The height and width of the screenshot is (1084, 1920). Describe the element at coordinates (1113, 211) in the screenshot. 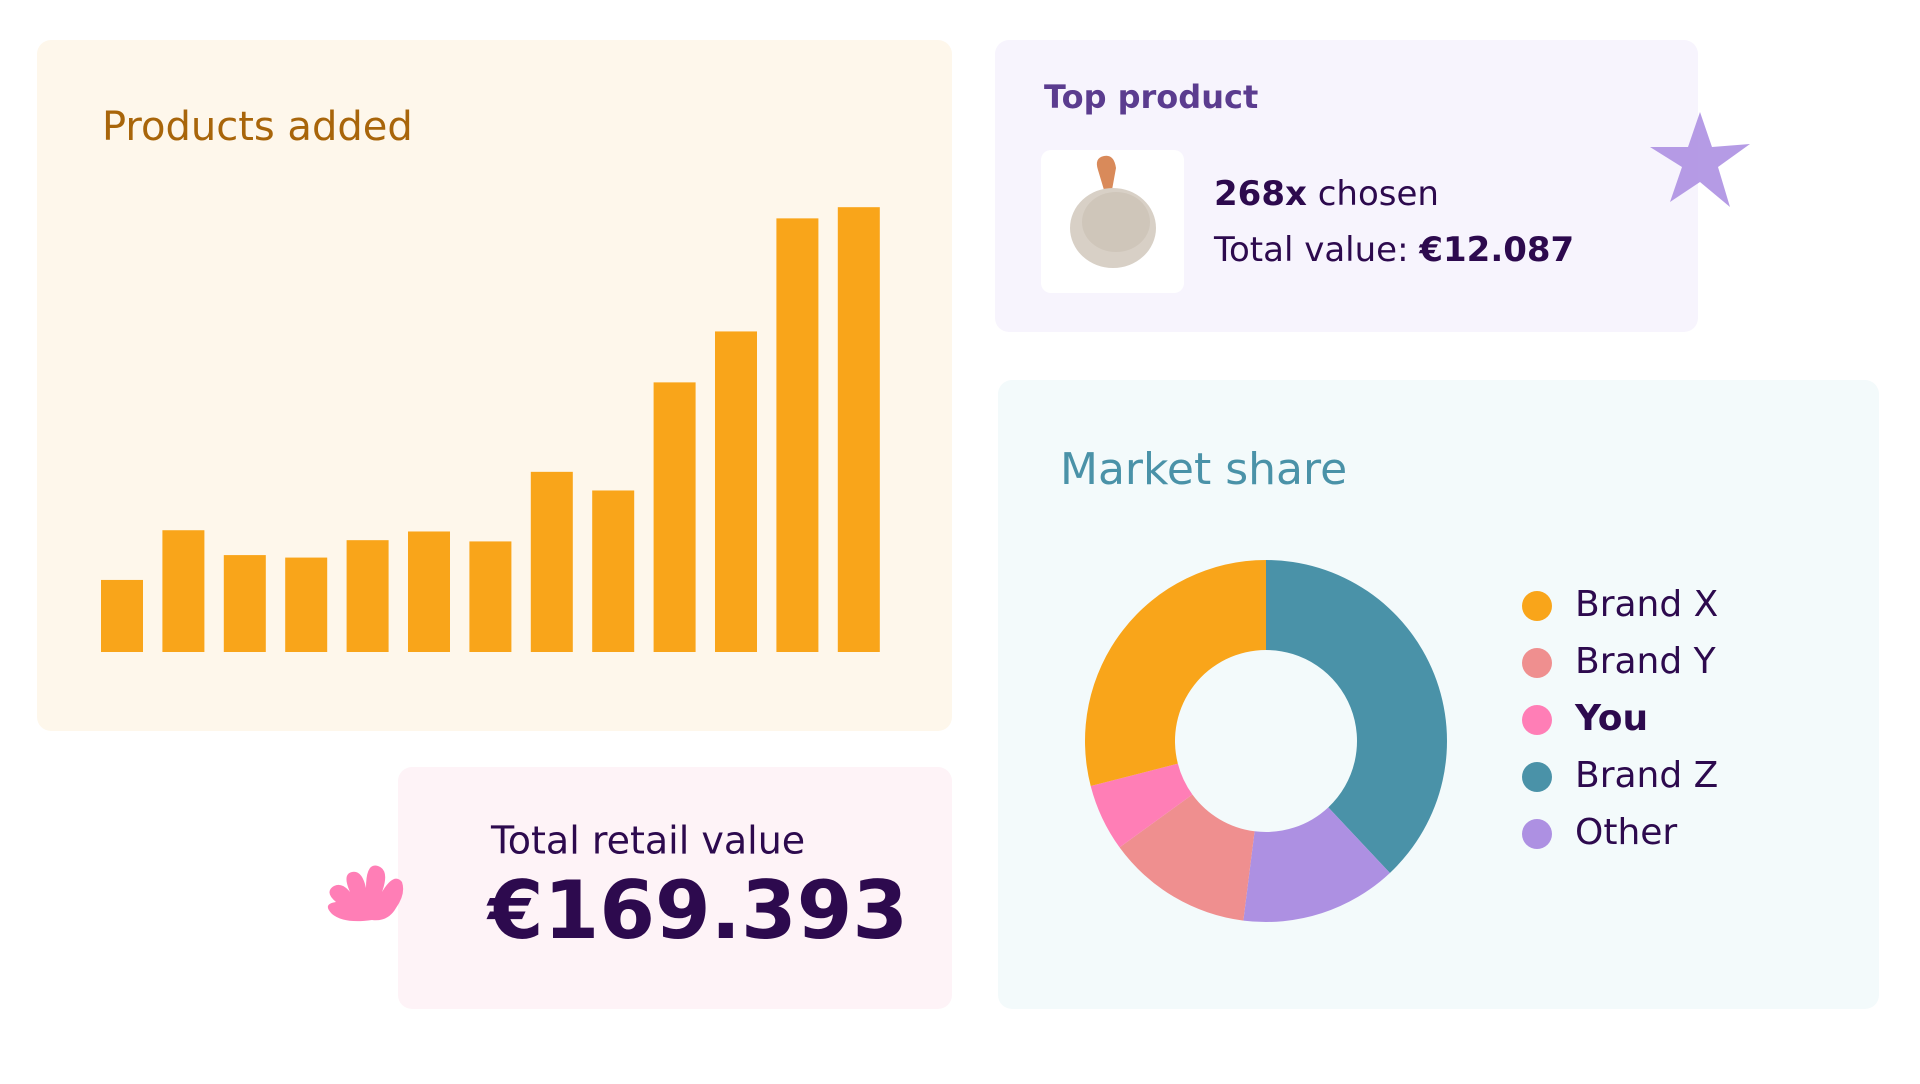

I see `speaker-icon` at that location.